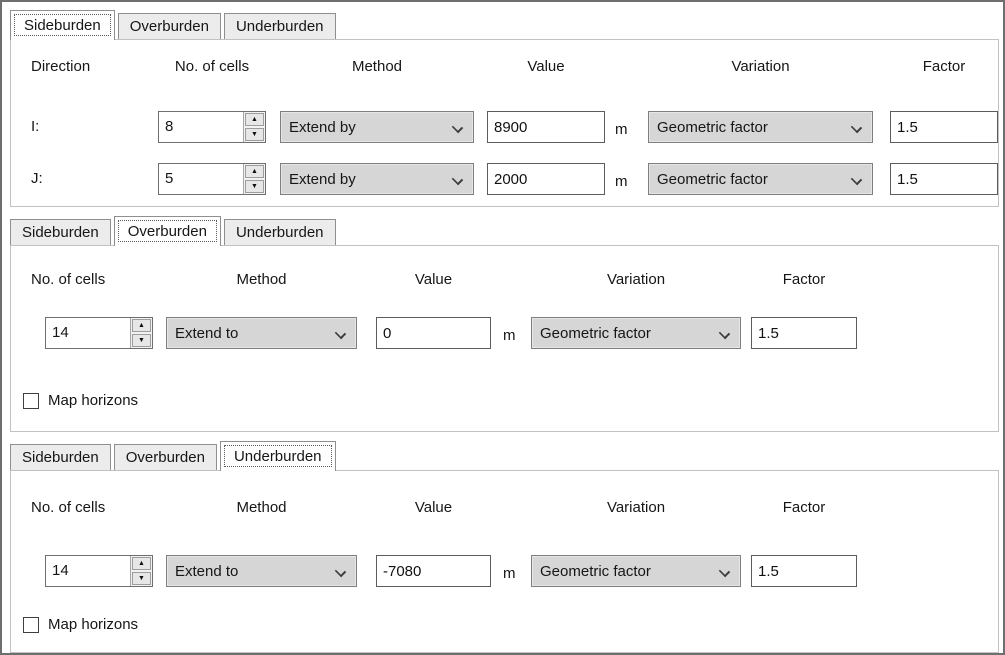  What do you see at coordinates (377, 127) in the screenshot?
I see `method-i-select: Extend by` at bounding box center [377, 127].